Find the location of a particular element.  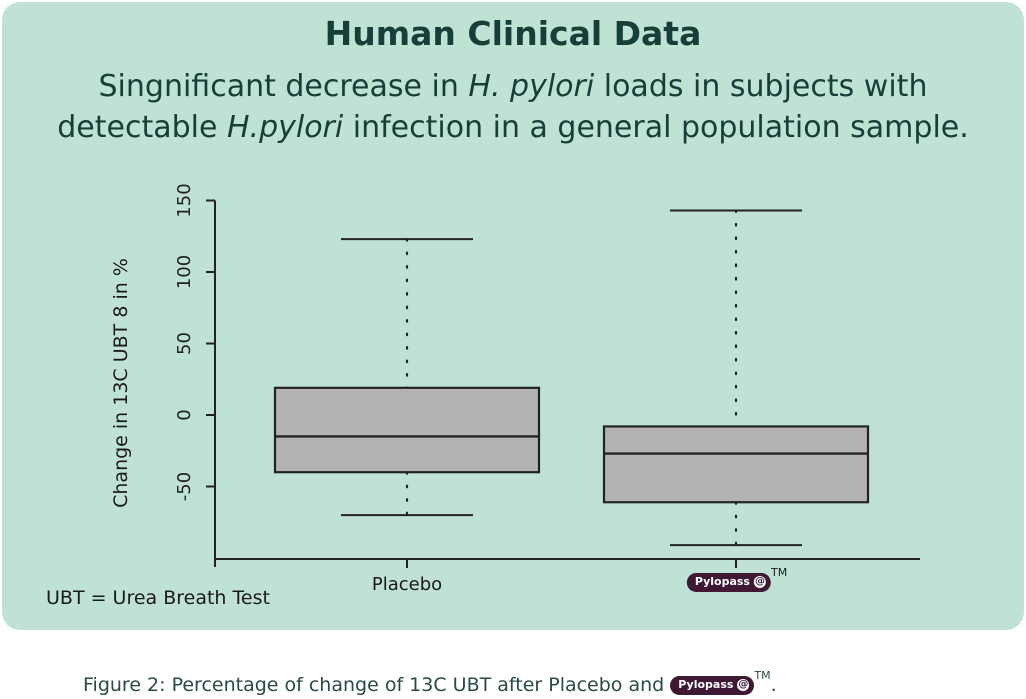

y-tick-label-50: 50 is located at coordinates (184, 343).